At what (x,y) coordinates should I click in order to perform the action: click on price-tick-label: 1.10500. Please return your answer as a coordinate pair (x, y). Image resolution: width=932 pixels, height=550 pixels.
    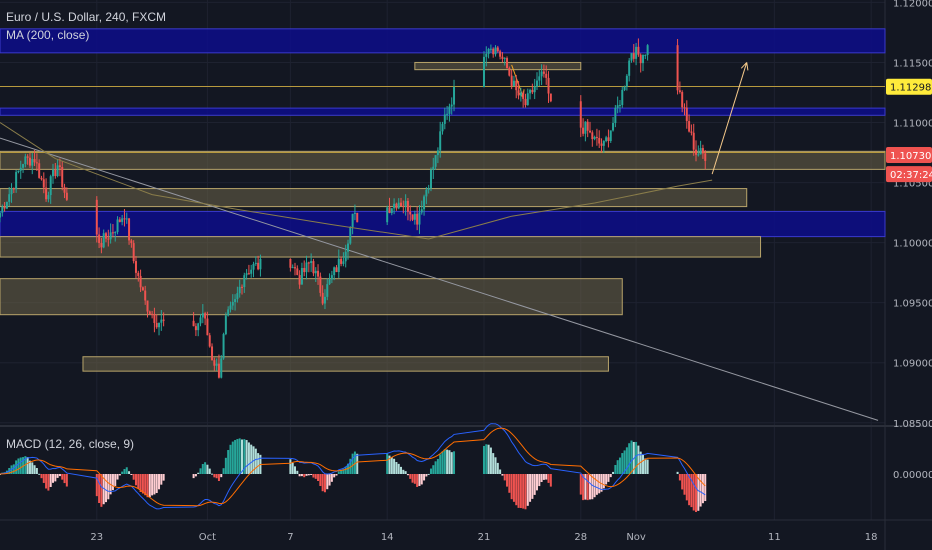
    Looking at the image, I should click on (912, 184).